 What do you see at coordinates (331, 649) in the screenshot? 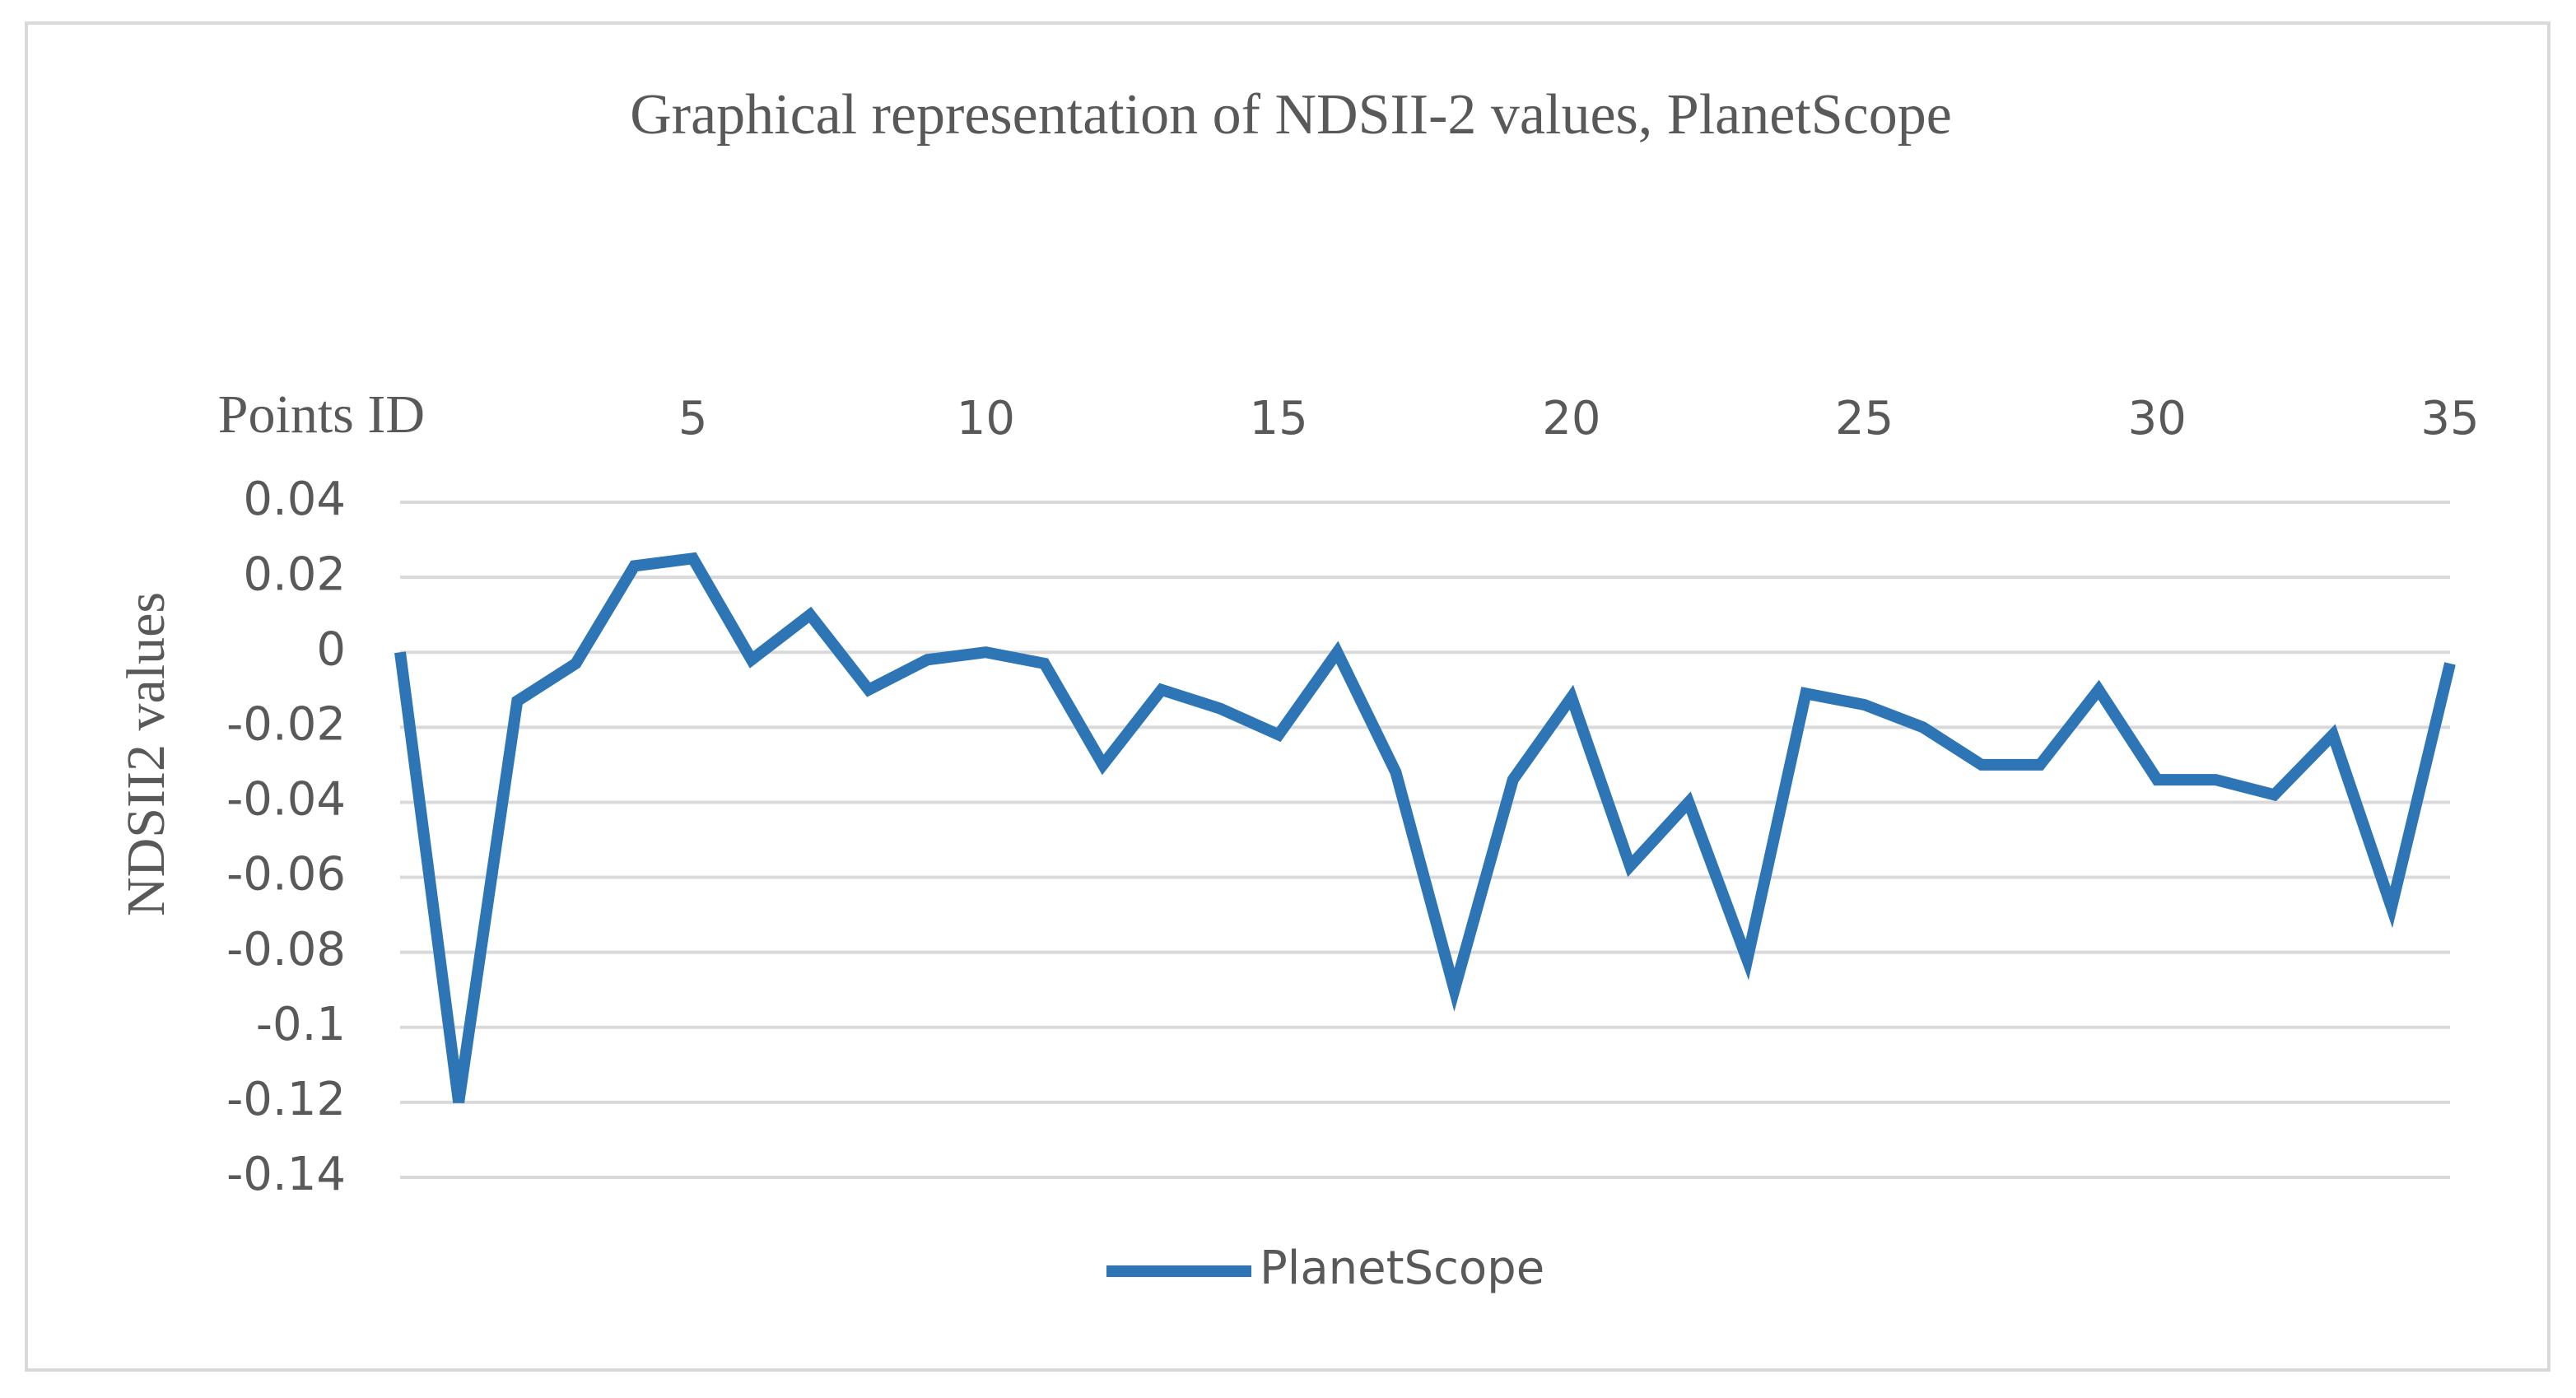
I see `y-tick-label: 0` at bounding box center [331, 649].